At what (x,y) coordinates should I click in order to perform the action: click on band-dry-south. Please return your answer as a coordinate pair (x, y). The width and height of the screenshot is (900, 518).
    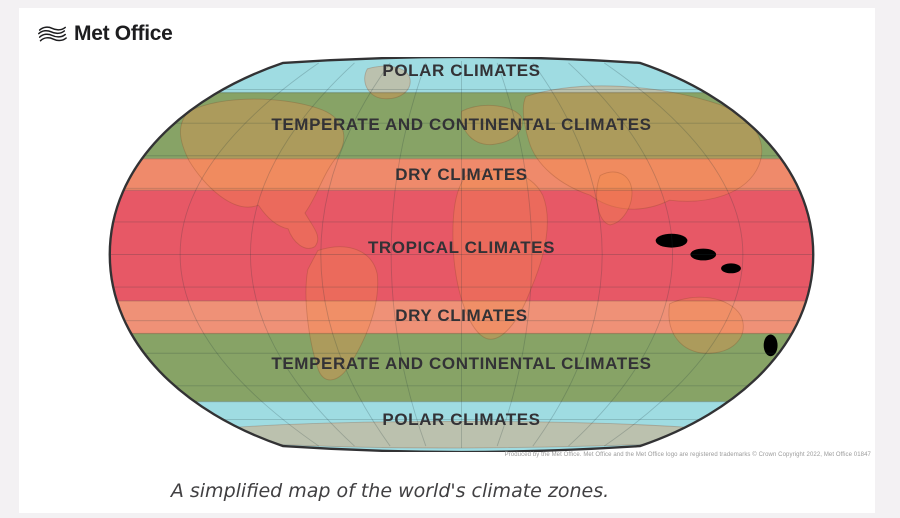
    Looking at the image, I should click on (461, 317).